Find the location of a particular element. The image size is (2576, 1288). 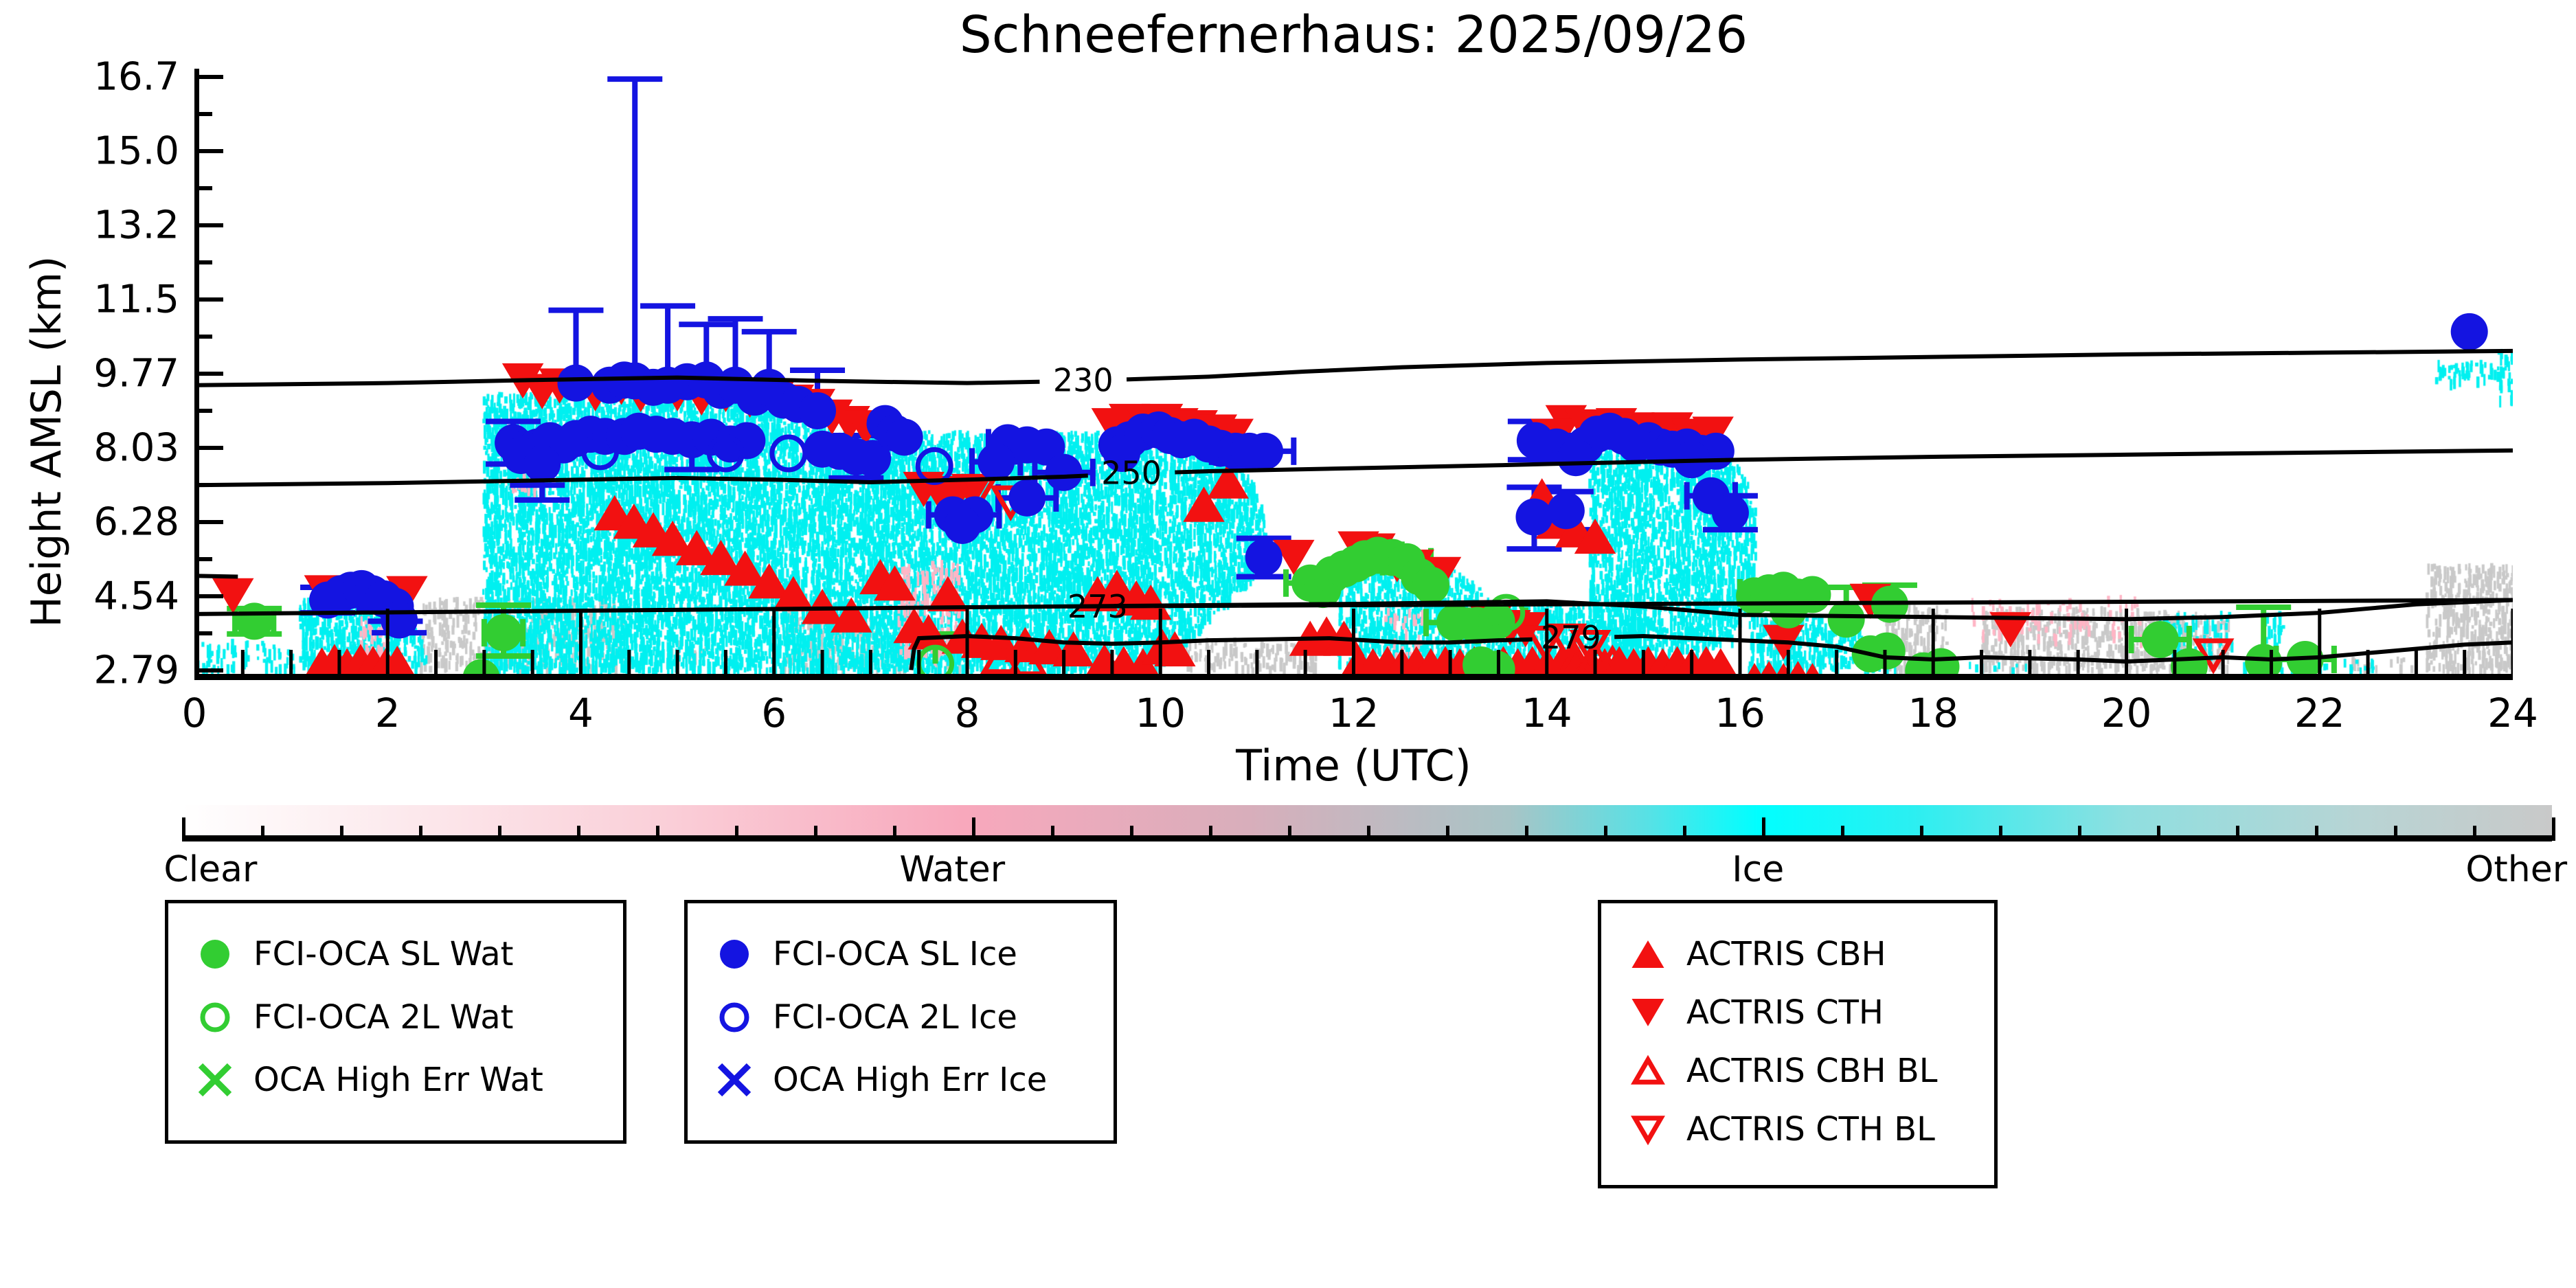

legend-label: FCI-OCA 2L Ice is located at coordinates (895, 1017).